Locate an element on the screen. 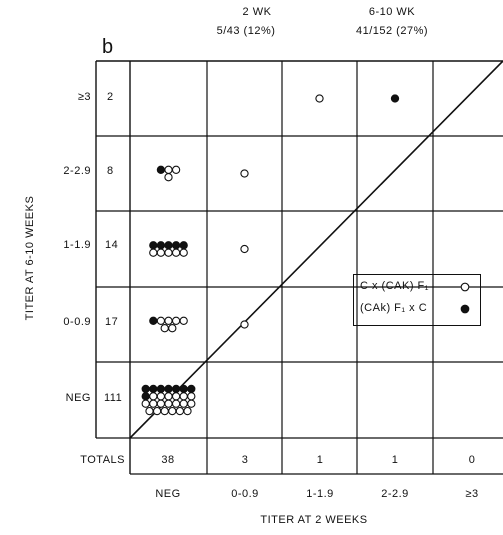  legend-label: (CAk) F₁ x C is located at coordinates (394, 308).